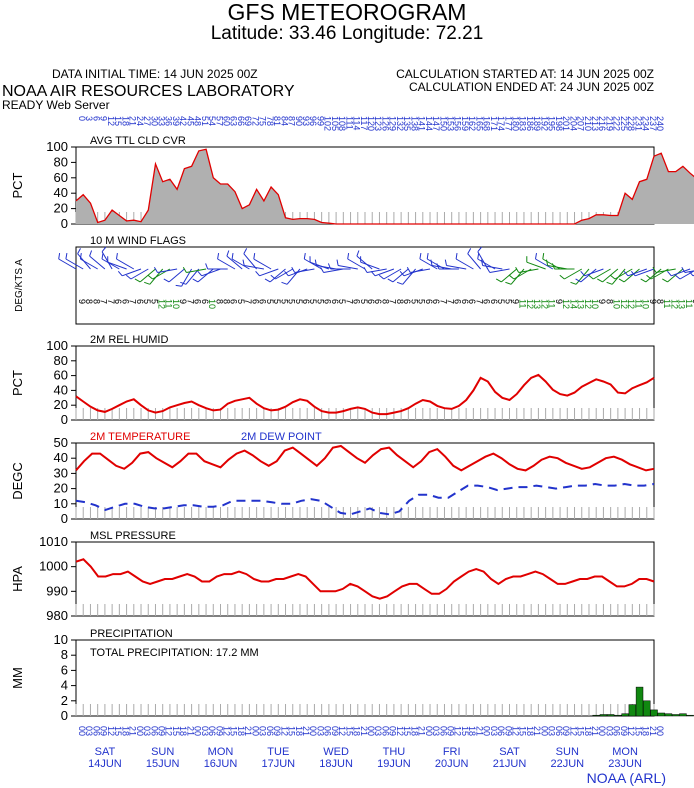 This screenshot has width=694, height=788. Describe the element at coordinates (111, 121) in the screenshot. I see `top-hour-label: 12` at that location.